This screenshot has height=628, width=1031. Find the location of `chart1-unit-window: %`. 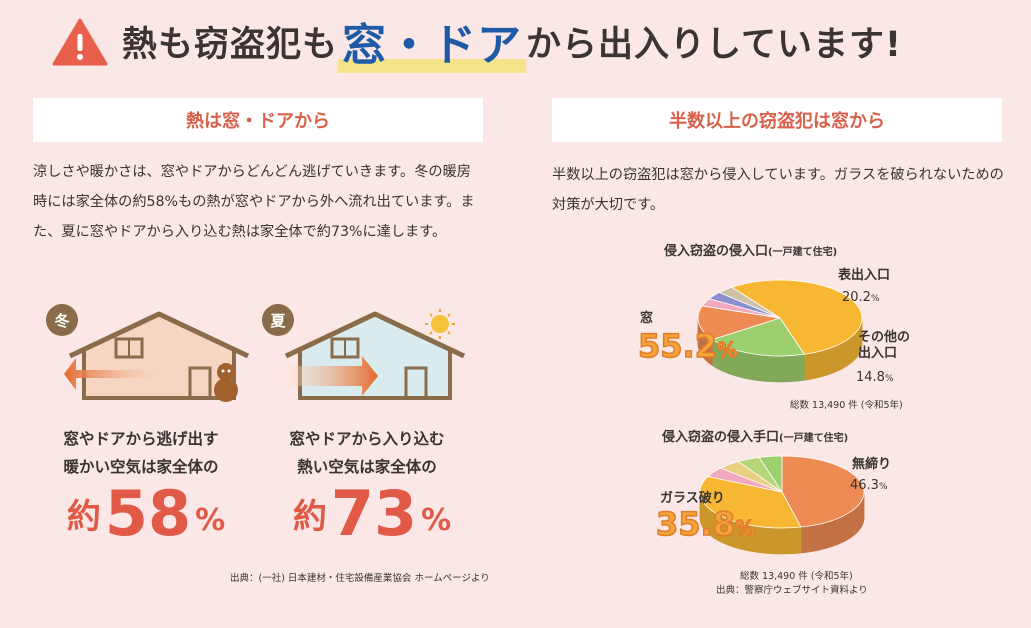

chart1-unit-window: % is located at coordinates (727, 350).